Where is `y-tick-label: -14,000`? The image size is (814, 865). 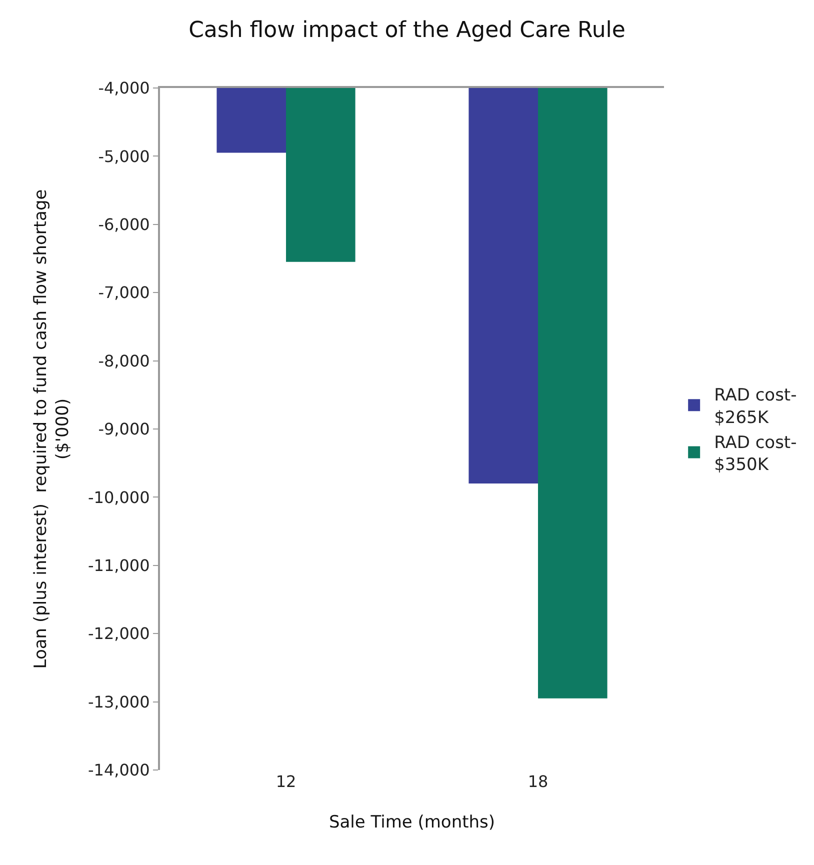
y-tick-label: -14,000 is located at coordinates (119, 770).